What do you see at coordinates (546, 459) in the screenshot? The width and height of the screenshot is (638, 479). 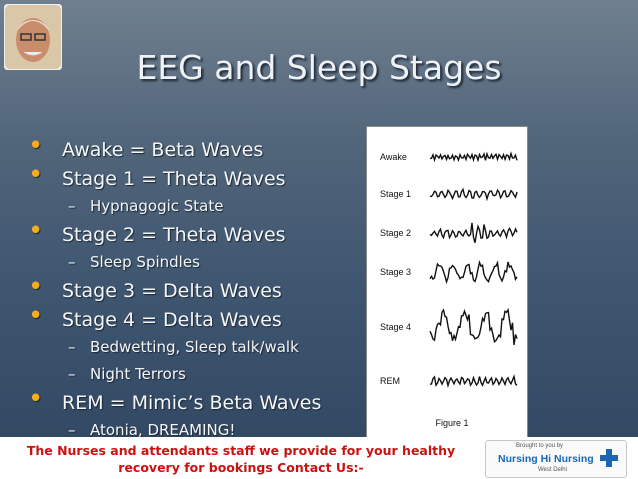 I see `logo-name: Nursing Hi Nursing` at bounding box center [546, 459].